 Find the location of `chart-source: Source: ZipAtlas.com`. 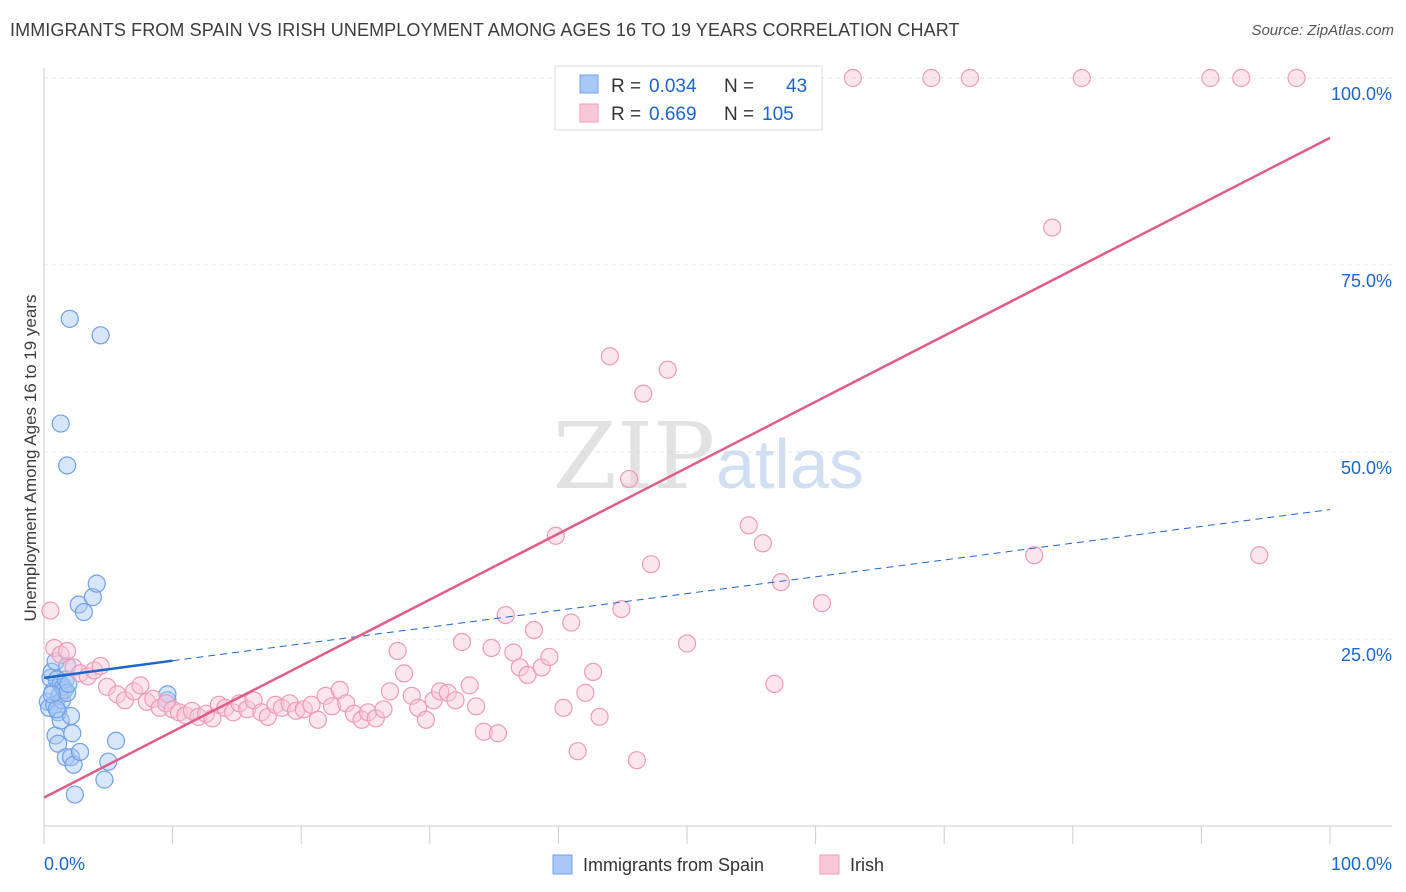

chart-source: Source: ZipAtlas.com is located at coordinates (1322, 30).